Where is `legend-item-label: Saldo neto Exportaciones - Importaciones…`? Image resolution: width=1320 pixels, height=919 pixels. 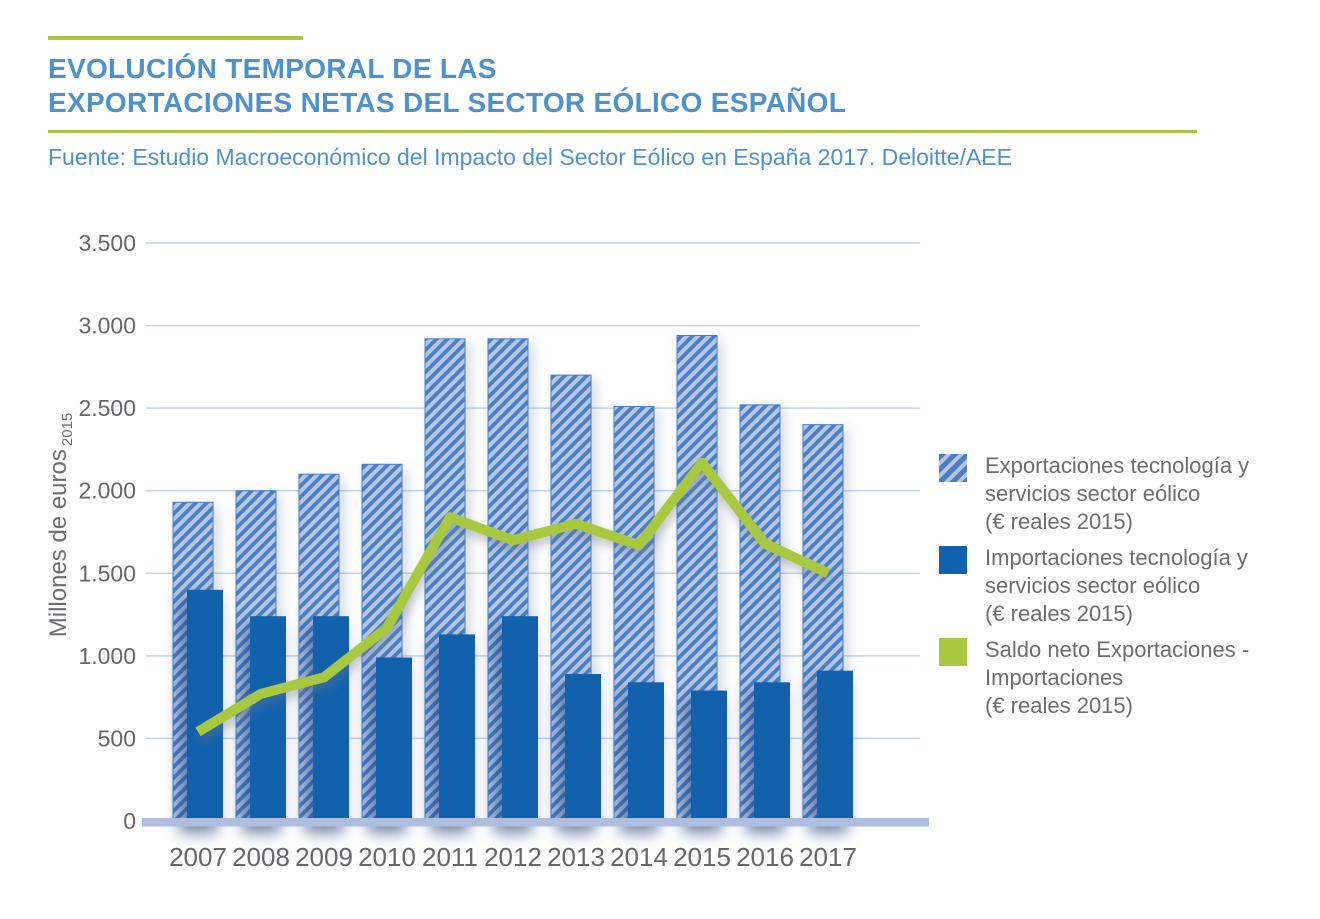
legend-item-label: Saldo neto Exportaciones - Importaciones… is located at coordinates (1117, 678).